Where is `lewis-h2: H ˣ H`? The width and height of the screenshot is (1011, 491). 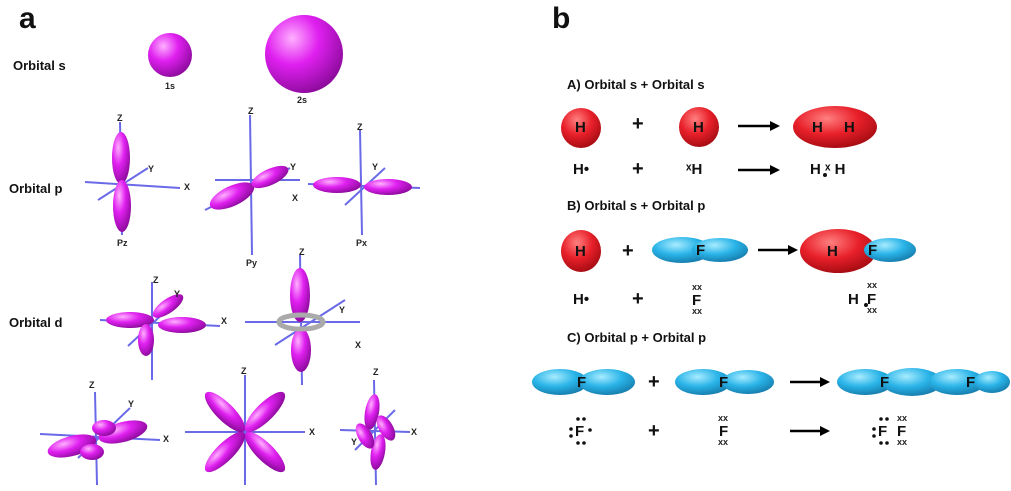 lewis-h2: H ˣ H is located at coordinates (828, 169).